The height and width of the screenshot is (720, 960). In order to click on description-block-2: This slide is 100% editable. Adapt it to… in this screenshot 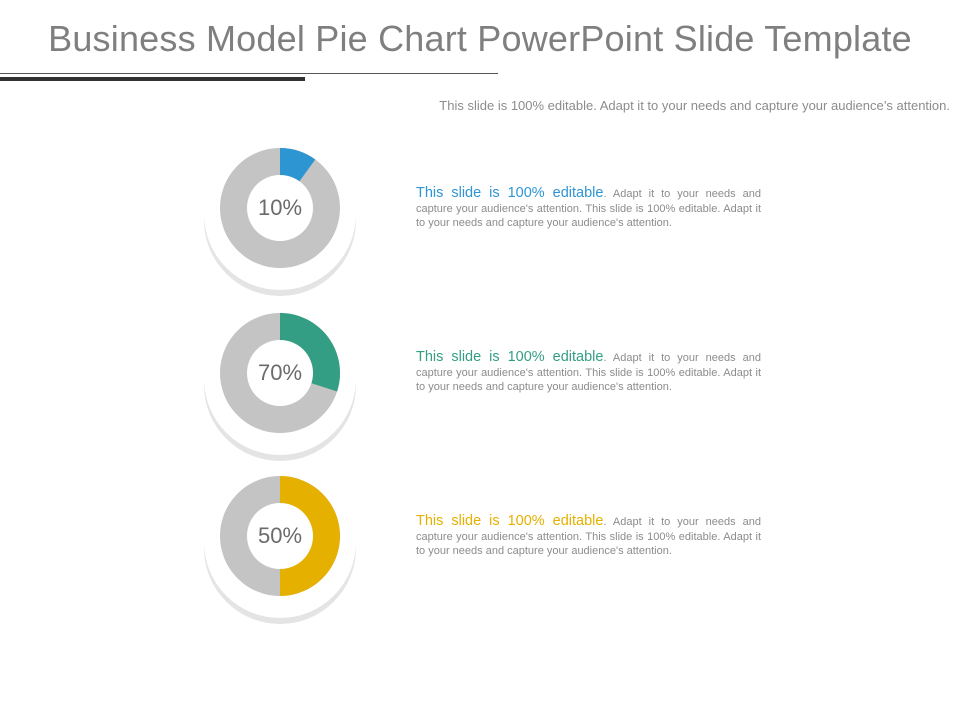, I will do `click(588, 372)`.